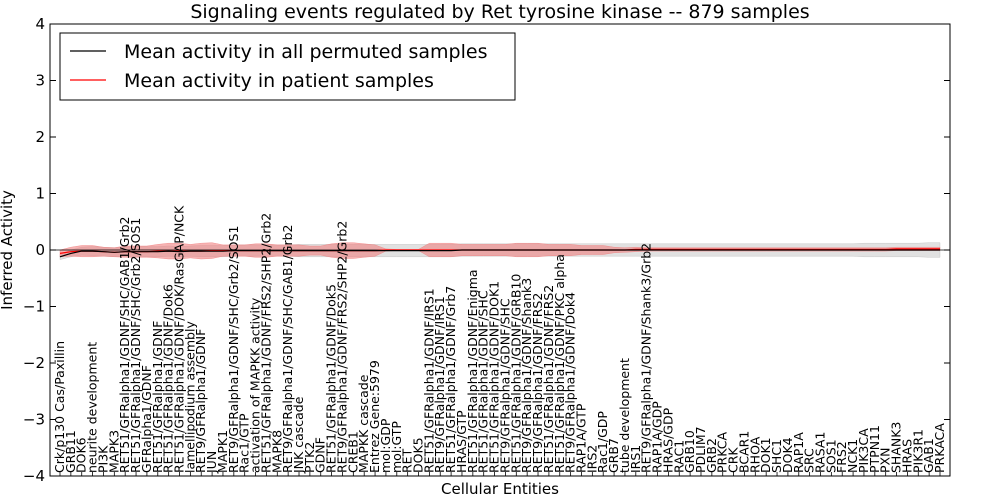 This screenshot has height=500, width=1000. What do you see at coordinates (298, 435) in the screenshot?
I see `x-tick-label: JNK cascade` at bounding box center [298, 435].